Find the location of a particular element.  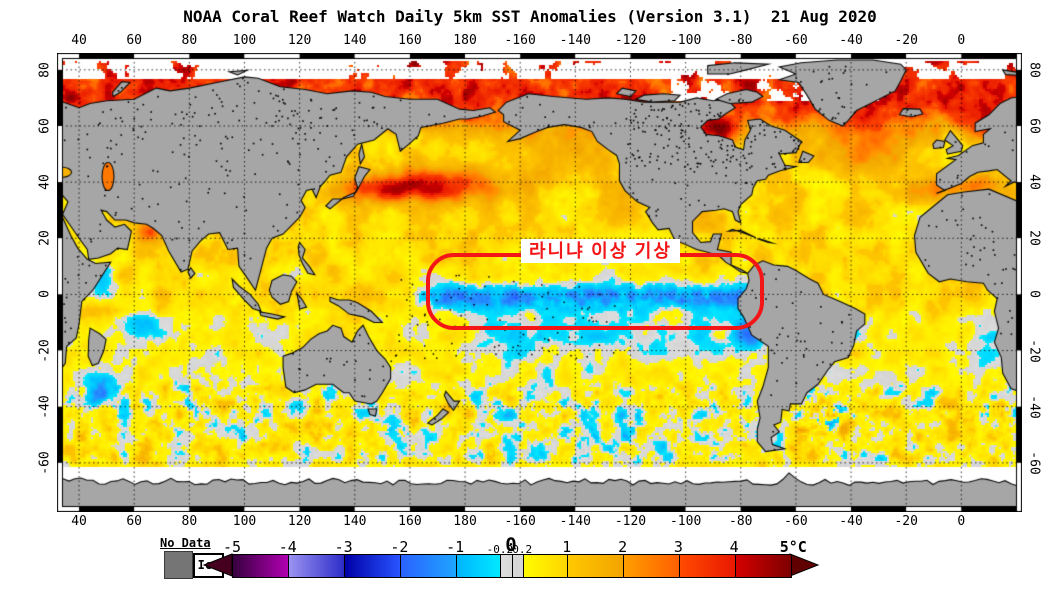

lon-bottom-tick-label: -20 is located at coordinates (906, 521).